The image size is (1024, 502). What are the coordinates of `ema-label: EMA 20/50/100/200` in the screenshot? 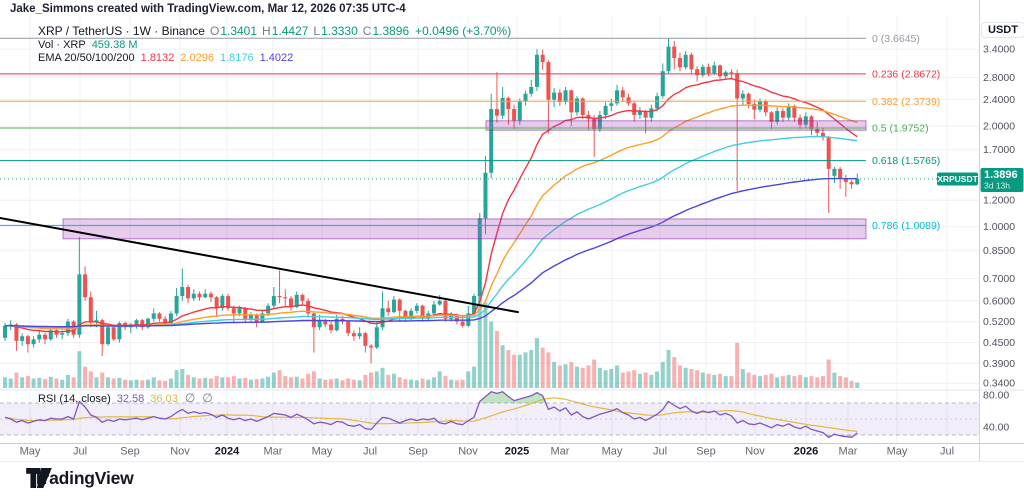 It's located at (86, 58).